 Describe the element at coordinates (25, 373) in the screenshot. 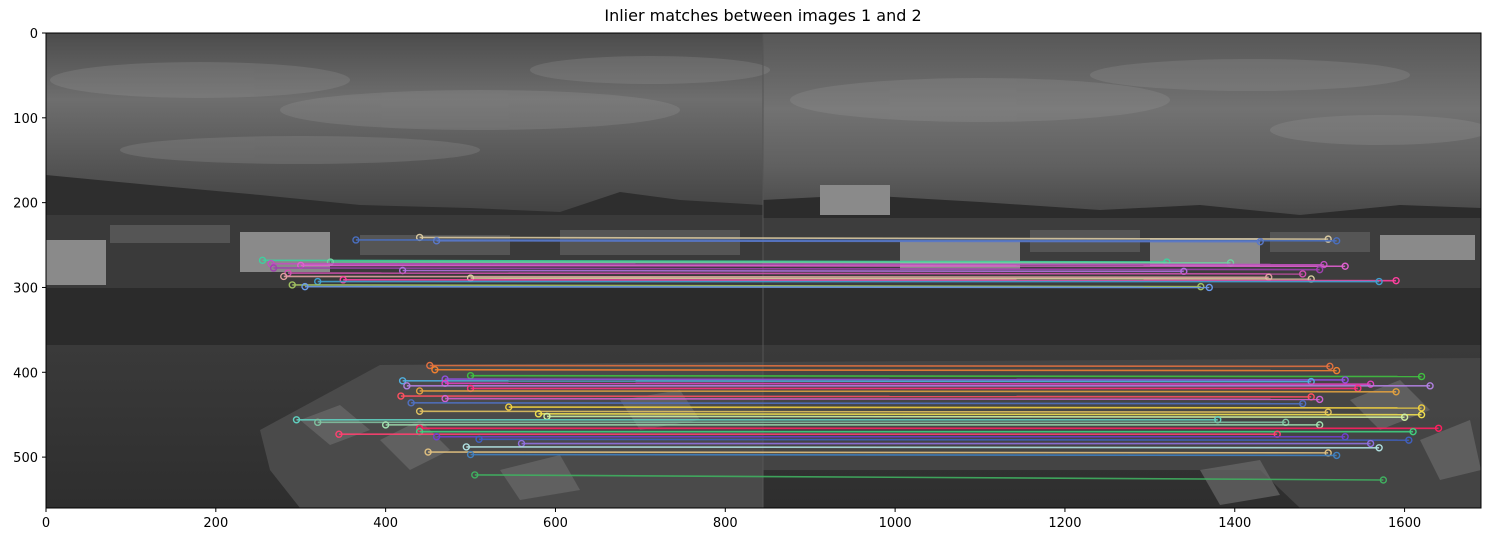

I see `y-tick-label: 400` at that location.